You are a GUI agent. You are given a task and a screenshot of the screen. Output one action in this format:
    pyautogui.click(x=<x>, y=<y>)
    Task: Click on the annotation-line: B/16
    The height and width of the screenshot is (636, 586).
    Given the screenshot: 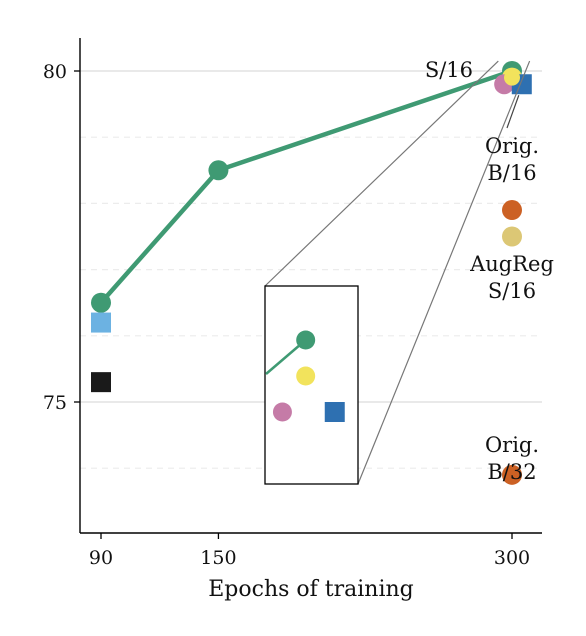 What is the action you would take?
    pyautogui.click(x=511, y=173)
    